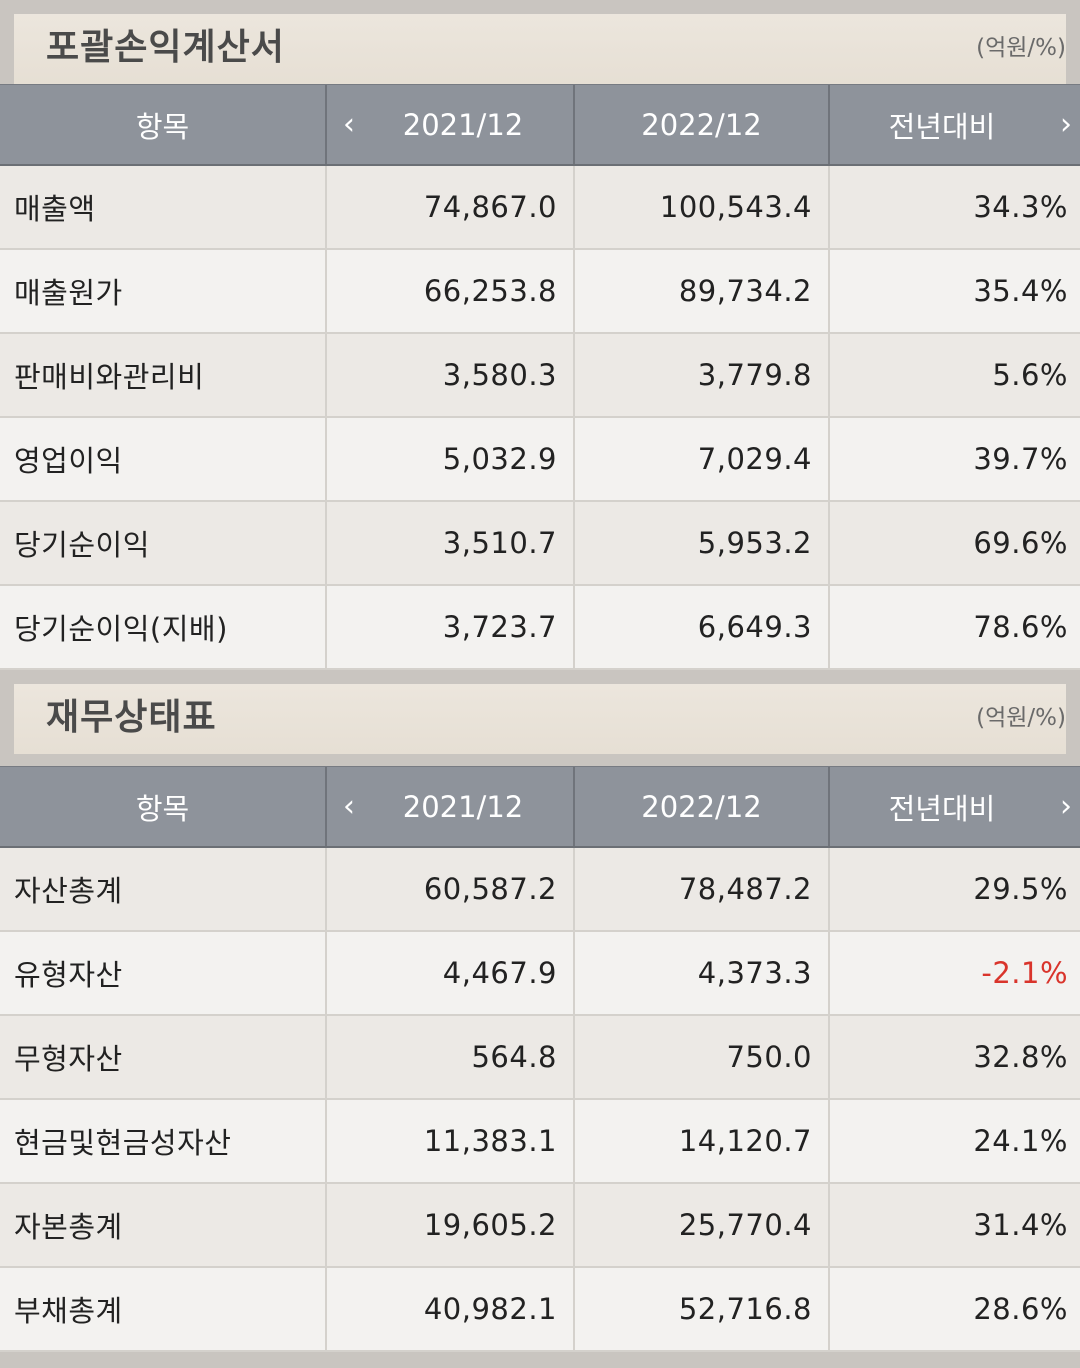  Describe the element at coordinates (954, 375) in the screenshot. I see `value-yoy: 5.6%` at that location.